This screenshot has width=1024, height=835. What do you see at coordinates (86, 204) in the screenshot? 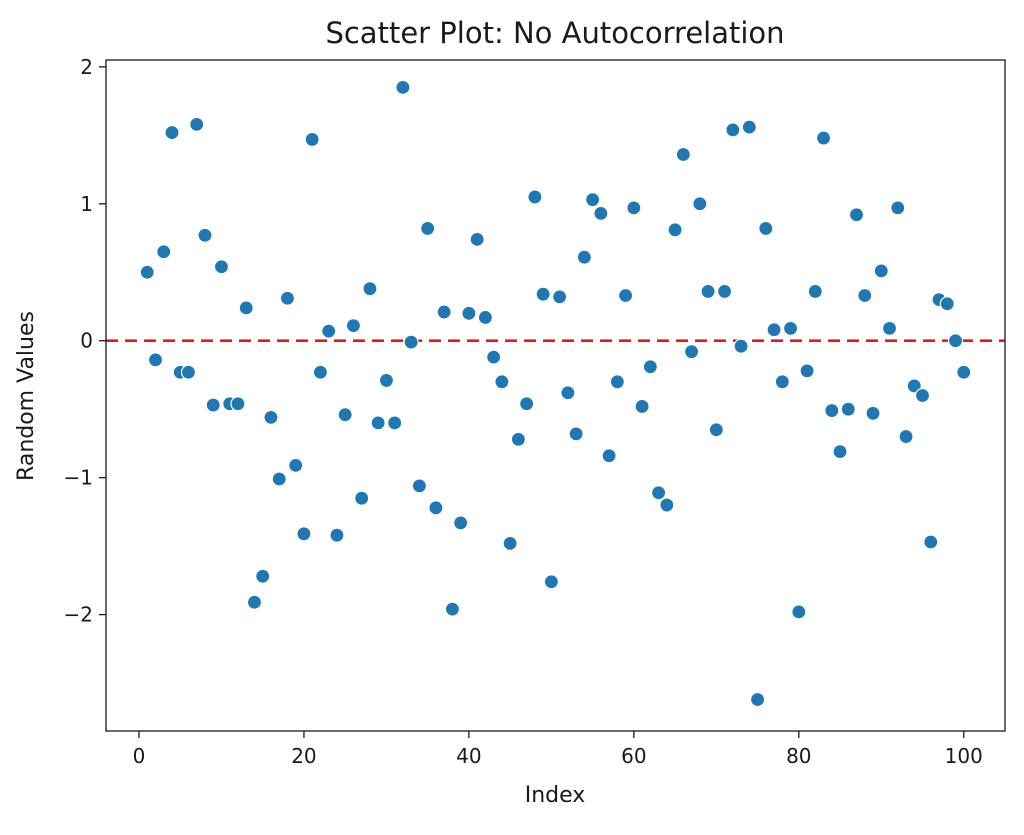
I see `y-tick-label: 1` at bounding box center [86, 204].